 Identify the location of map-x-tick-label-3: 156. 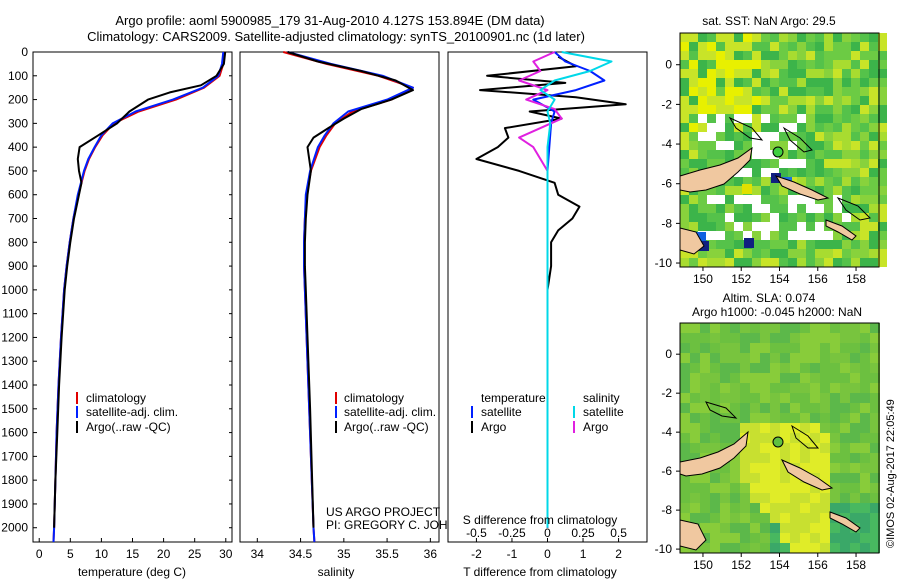
(818, 279).